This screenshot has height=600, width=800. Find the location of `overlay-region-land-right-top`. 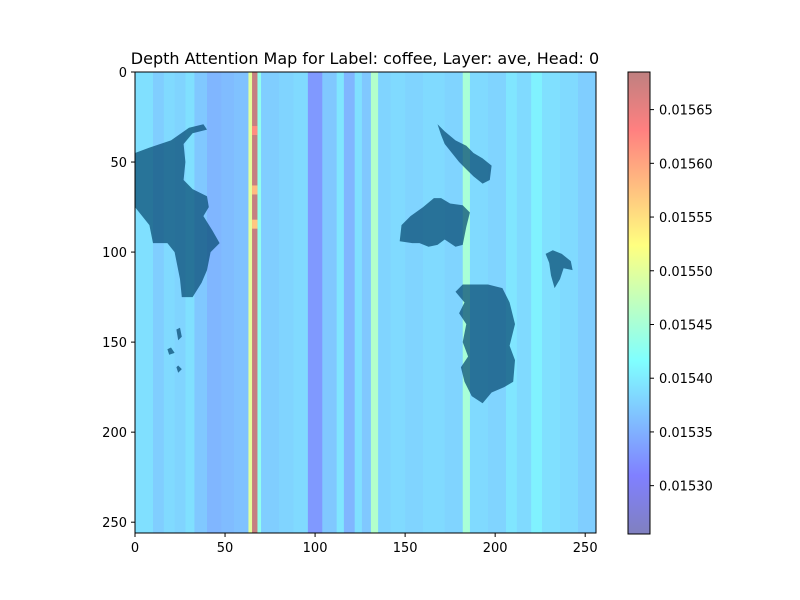

overlay-region-land-right-top is located at coordinates (464, 154).